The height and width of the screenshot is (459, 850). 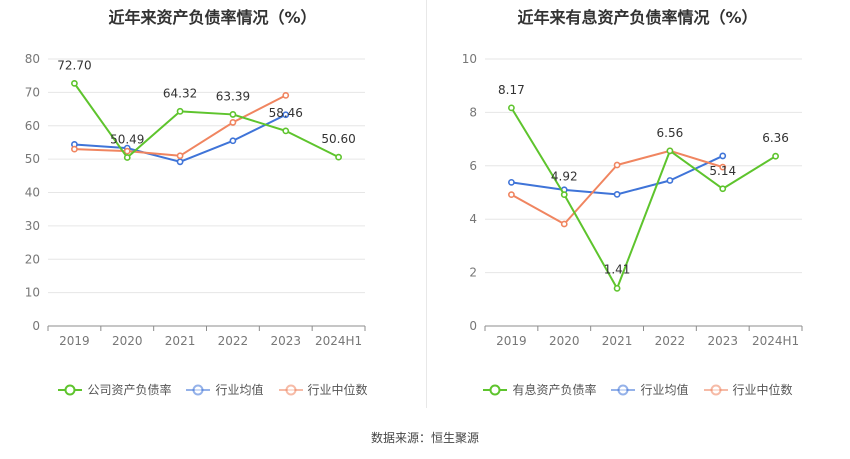 I want to click on y-tick-label: 4, so click(x=473, y=219).